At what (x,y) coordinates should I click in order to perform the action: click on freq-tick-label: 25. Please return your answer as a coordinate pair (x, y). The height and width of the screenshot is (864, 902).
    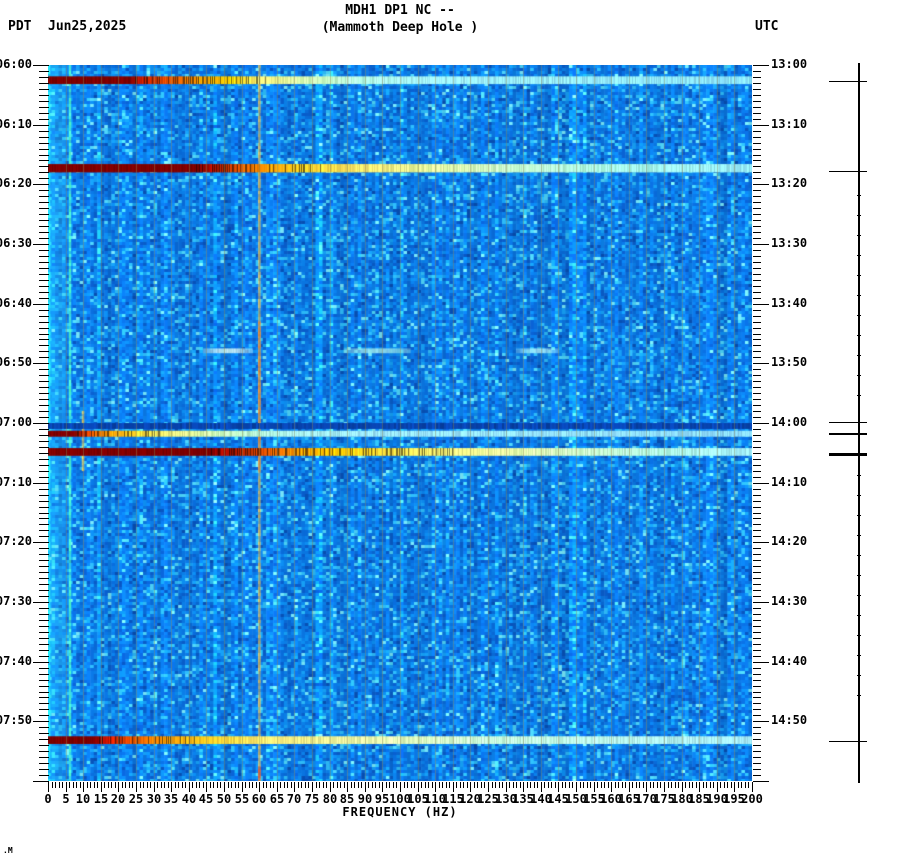
    Looking at the image, I should click on (136, 799).